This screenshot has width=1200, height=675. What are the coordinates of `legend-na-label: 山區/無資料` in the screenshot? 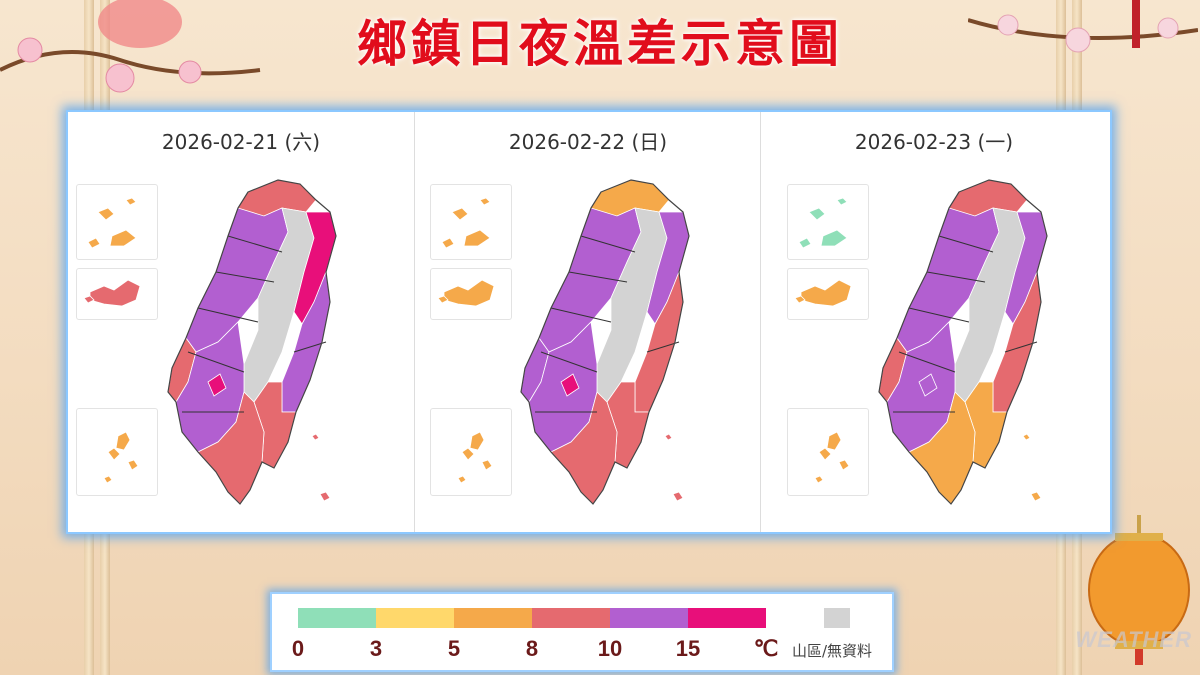 It's located at (832, 651).